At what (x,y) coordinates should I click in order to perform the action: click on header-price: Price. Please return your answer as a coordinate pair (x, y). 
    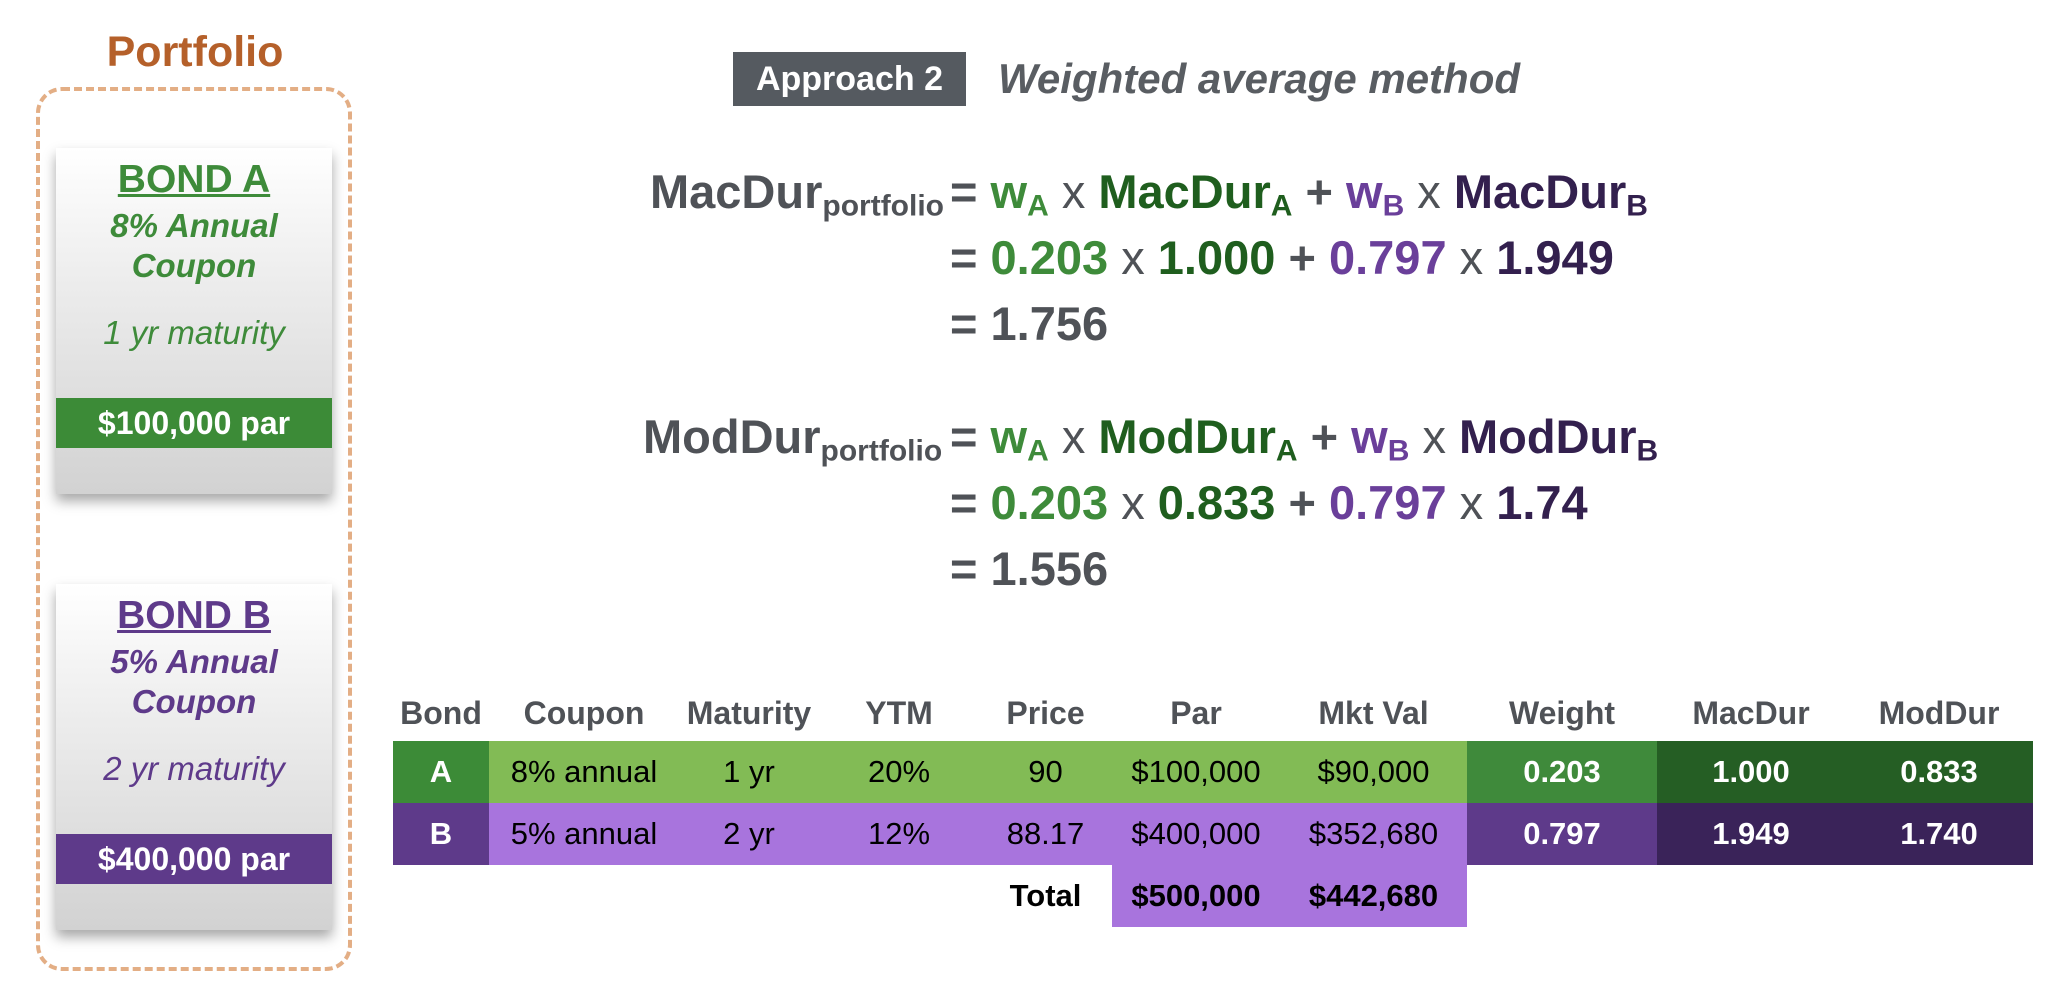
    Looking at the image, I should click on (1045, 713).